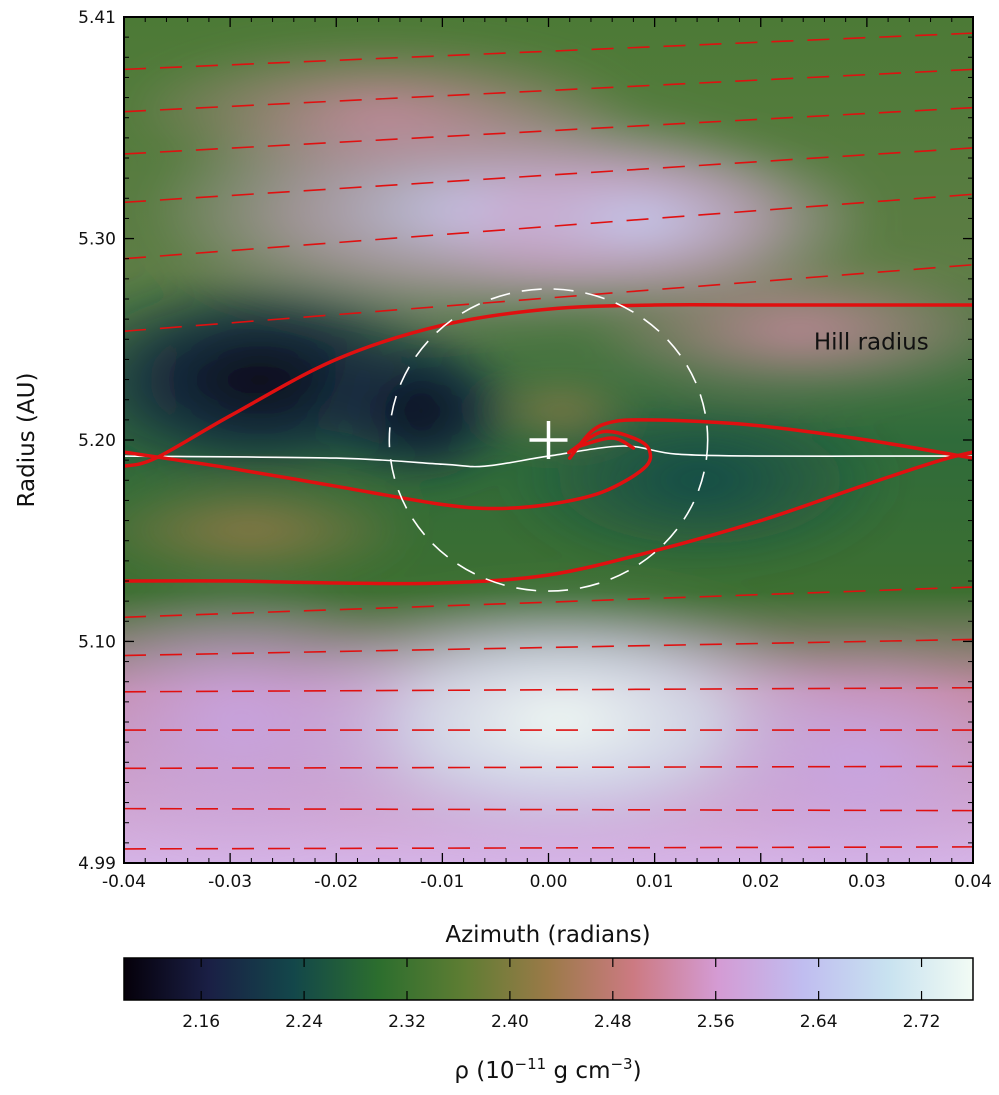 This screenshot has height=1095, width=999. I want to click on planet-marker, so click(548, 440).